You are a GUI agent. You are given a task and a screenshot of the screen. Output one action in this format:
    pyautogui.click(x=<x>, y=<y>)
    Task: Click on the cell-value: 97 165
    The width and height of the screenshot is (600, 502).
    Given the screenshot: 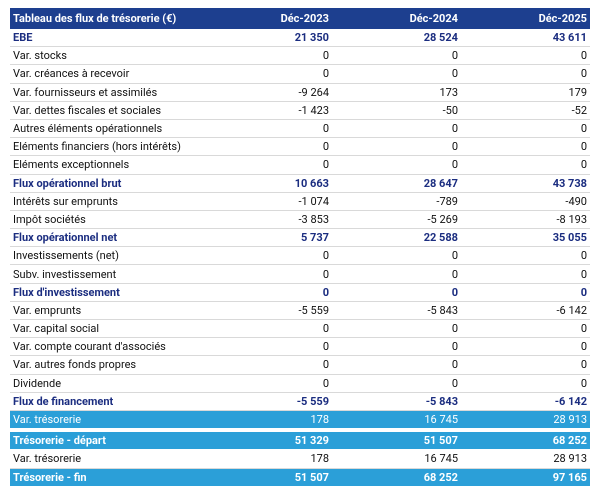 What is the action you would take?
    pyautogui.click(x=525, y=477)
    